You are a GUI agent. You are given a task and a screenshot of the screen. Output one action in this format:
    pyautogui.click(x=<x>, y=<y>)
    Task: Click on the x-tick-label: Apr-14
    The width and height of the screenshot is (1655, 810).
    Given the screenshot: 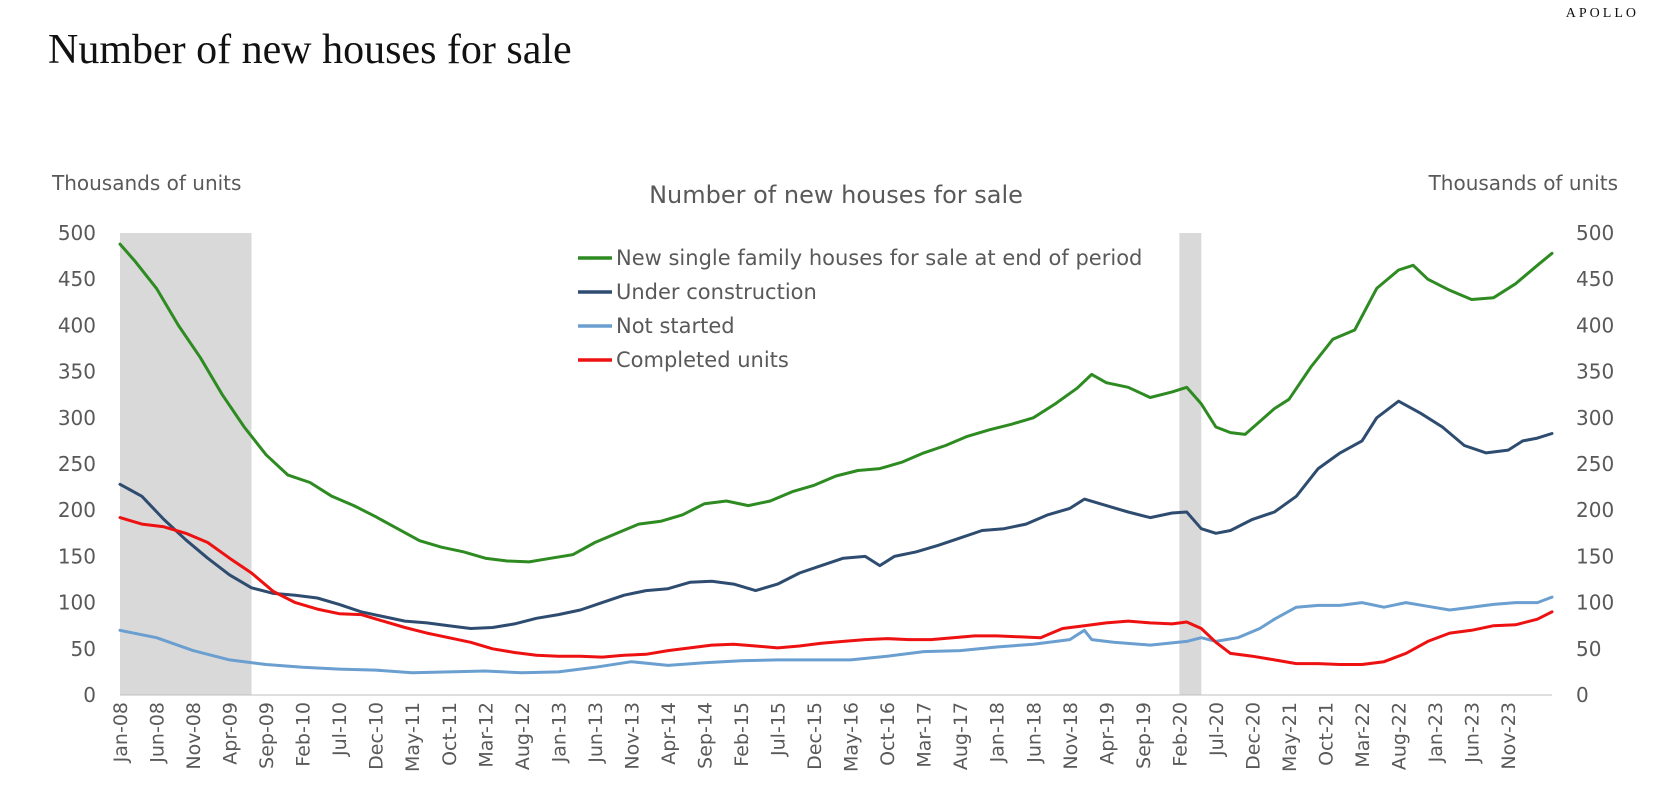 What is the action you would take?
    pyautogui.click(x=669, y=733)
    